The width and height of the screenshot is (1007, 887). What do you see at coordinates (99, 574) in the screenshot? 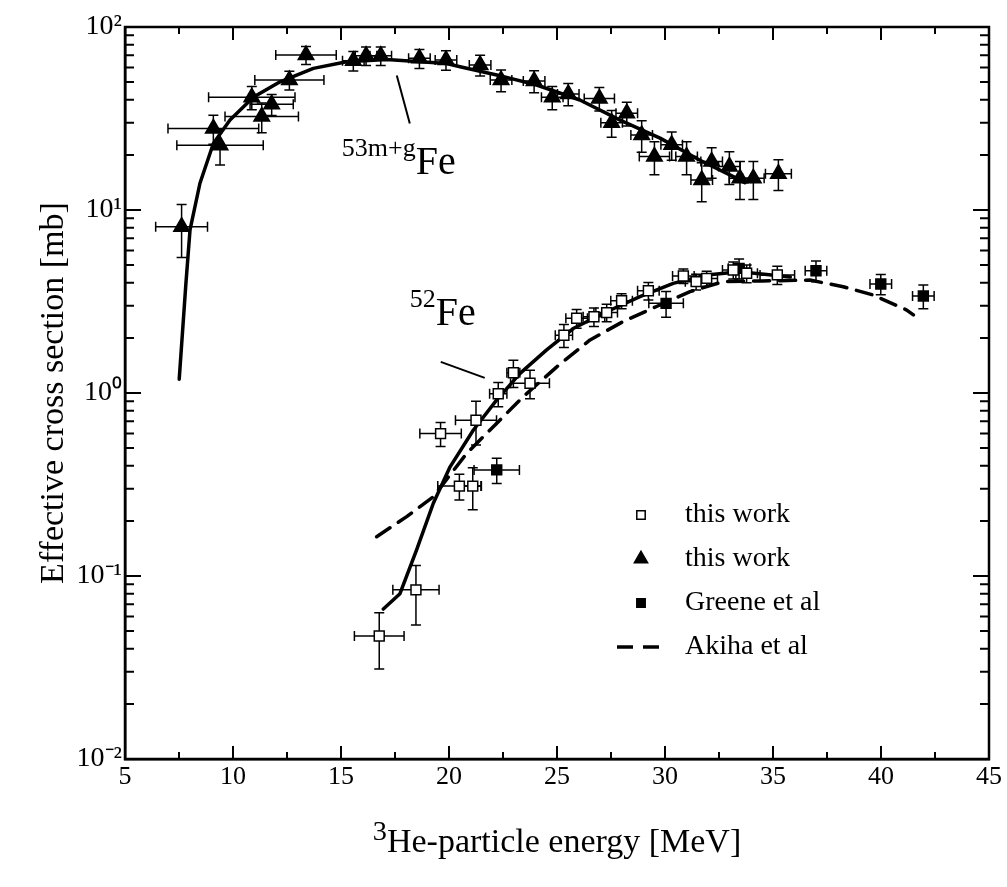
I see `y-tick-label: 10⁻¹` at bounding box center [99, 574].